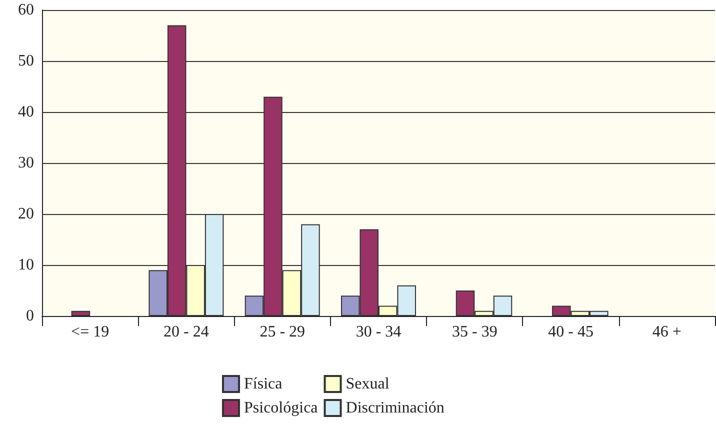  I want to click on y-tick-label: 20, so click(26, 214).